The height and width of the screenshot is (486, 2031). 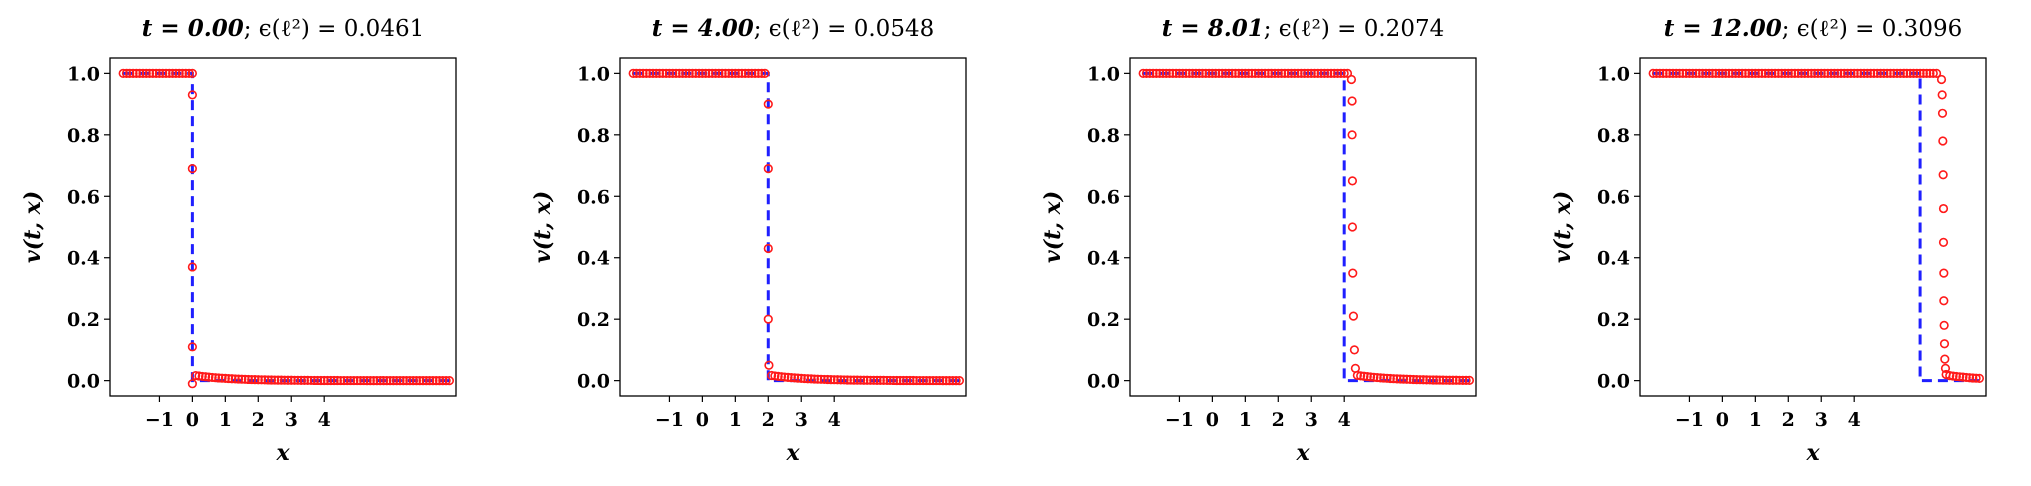 I want to click on chart-title: t = 4.00; ϵ(ℓ²) = 0.0548, so click(x=793, y=28).